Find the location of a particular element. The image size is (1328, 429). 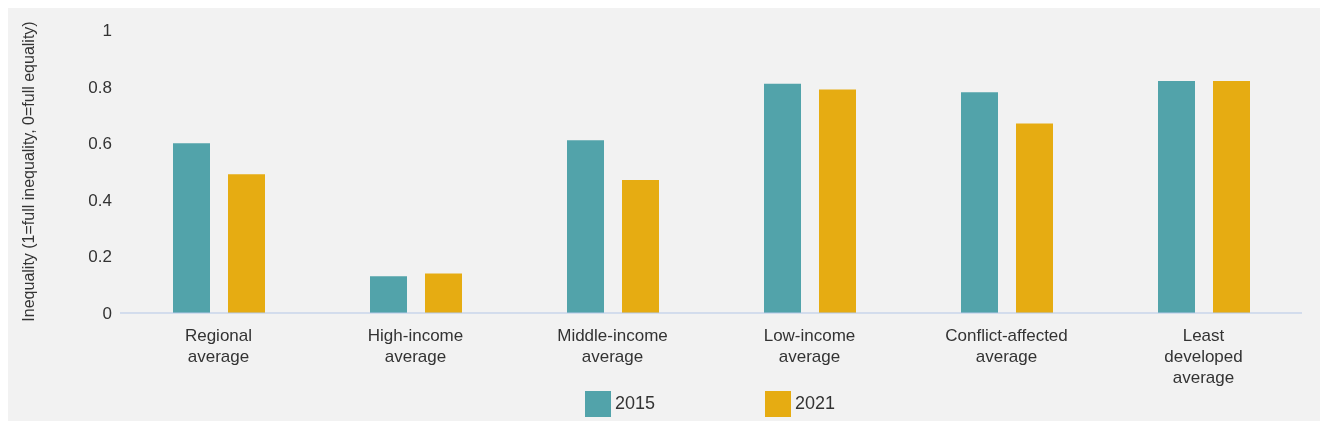

y-tick-label: 0.8 is located at coordinates (100, 87).